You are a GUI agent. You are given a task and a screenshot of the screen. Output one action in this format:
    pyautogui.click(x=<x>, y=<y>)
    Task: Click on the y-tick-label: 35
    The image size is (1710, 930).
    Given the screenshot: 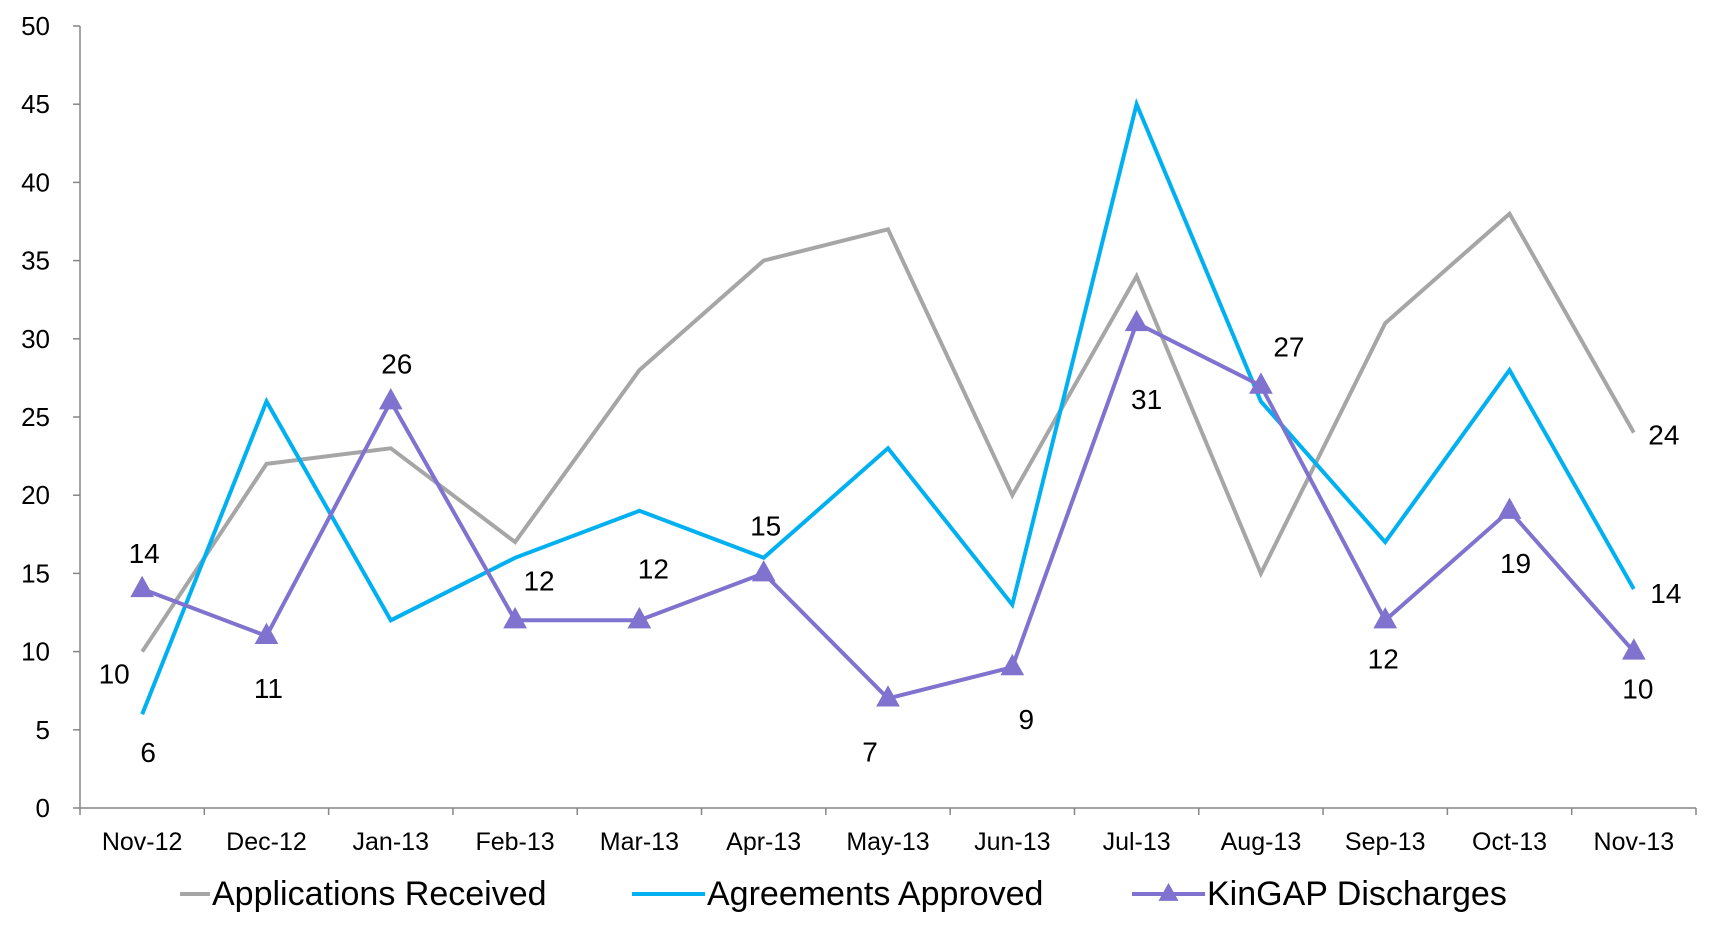 What is the action you would take?
    pyautogui.click(x=35, y=261)
    